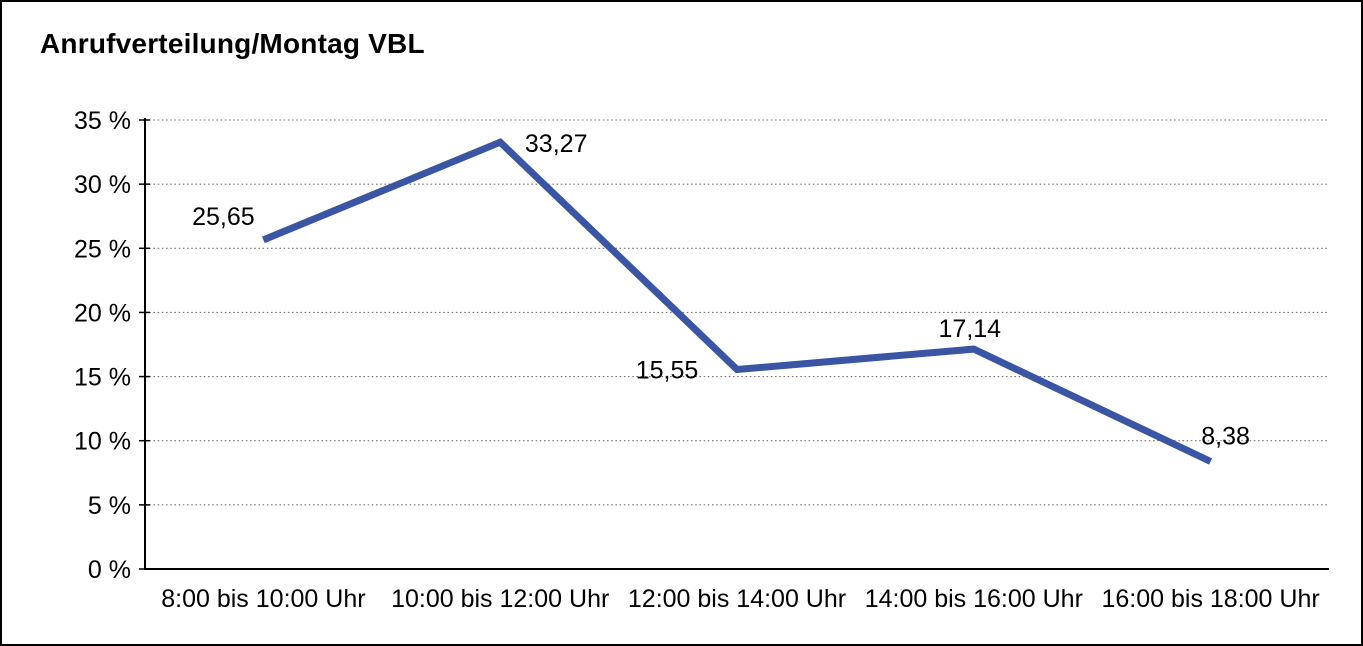 The height and width of the screenshot is (646, 1363). What do you see at coordinates (556, 144) in the screenshot?
I see `data-label: 33,27` at bounding box center [556, 144].